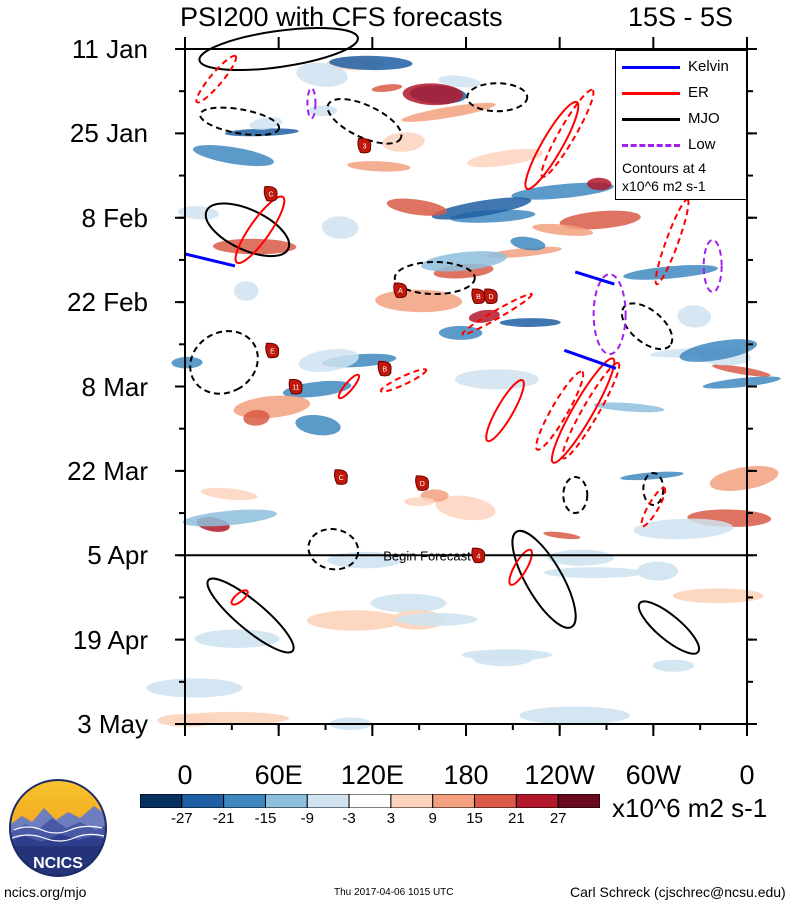 This screenshot has width=809, height=907. What do you see at coordinates (400, 290) in the screenshot?
I see `storm-marker: A` at bounding box center [400, 290].